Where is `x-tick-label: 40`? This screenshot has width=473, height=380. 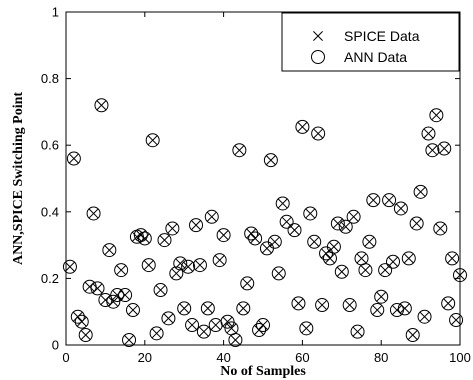 x-tick-label: 40 is located at coordinates (223, 357).